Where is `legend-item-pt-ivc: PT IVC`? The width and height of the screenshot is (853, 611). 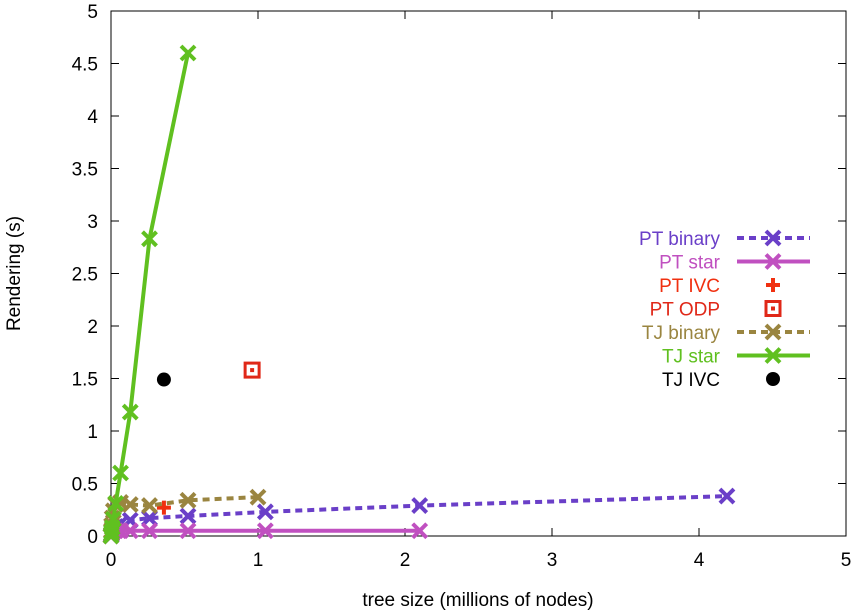
legend-item-pt-ivc: PT IVC is located at coordinates (719, 286).